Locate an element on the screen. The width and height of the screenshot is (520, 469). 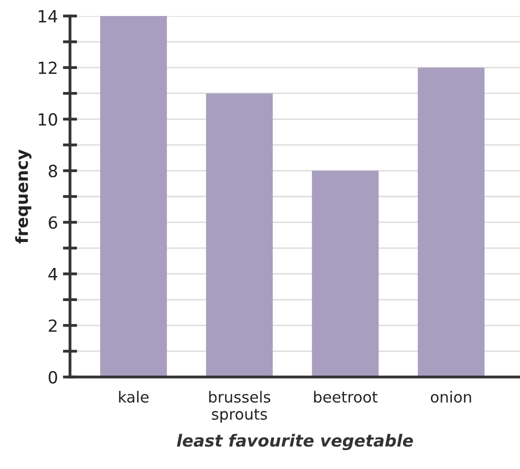
y-tick-label: 10 is located at coordinates (48, 119).